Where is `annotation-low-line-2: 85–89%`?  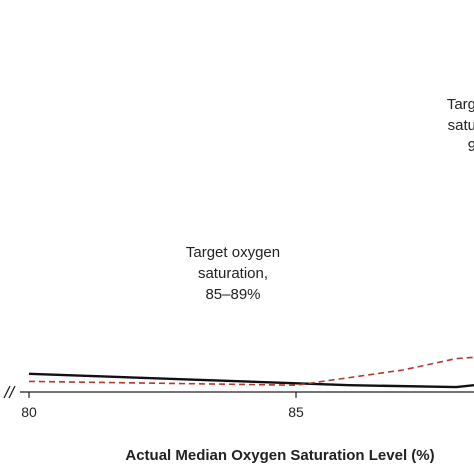
annotation-low-line-2: 85–89% is located at coordinates (232, 294).